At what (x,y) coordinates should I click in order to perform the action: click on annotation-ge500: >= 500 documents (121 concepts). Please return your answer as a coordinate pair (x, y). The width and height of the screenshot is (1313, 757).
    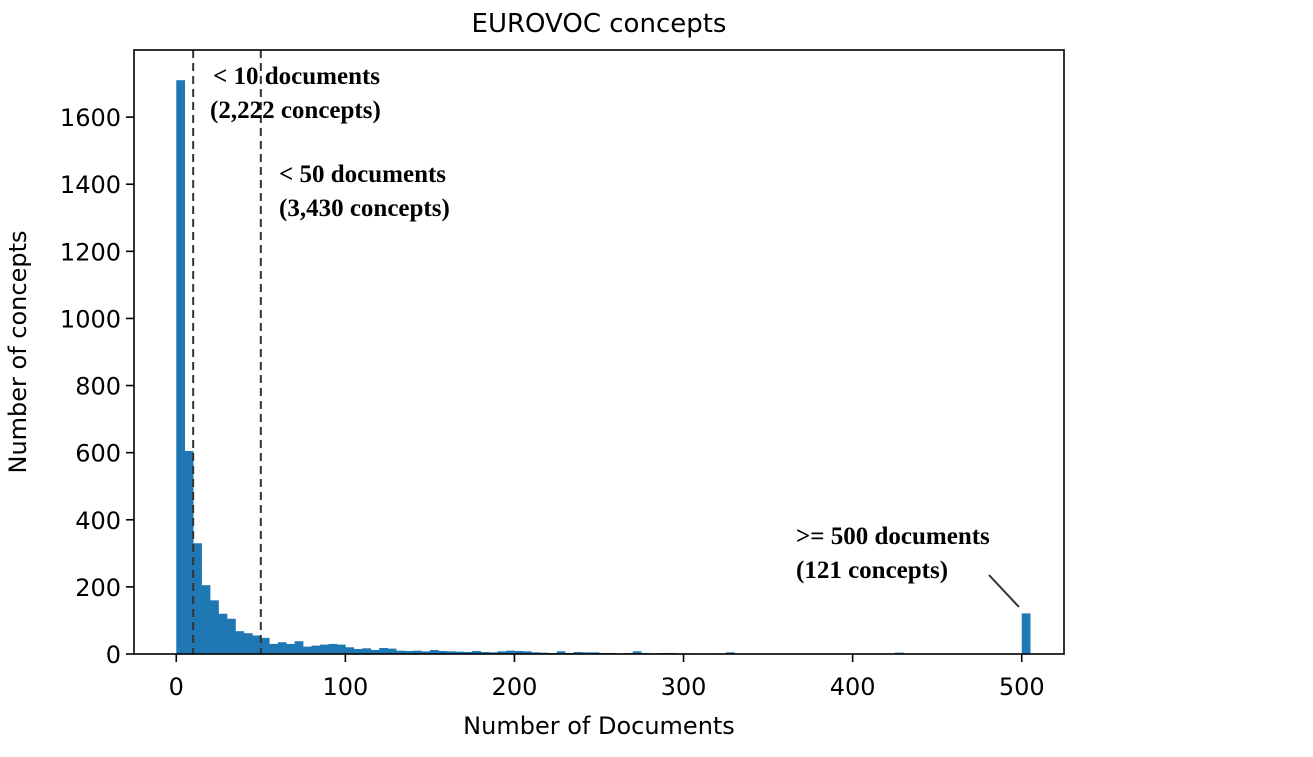
    Looking at the image, I should click on (908, 565).